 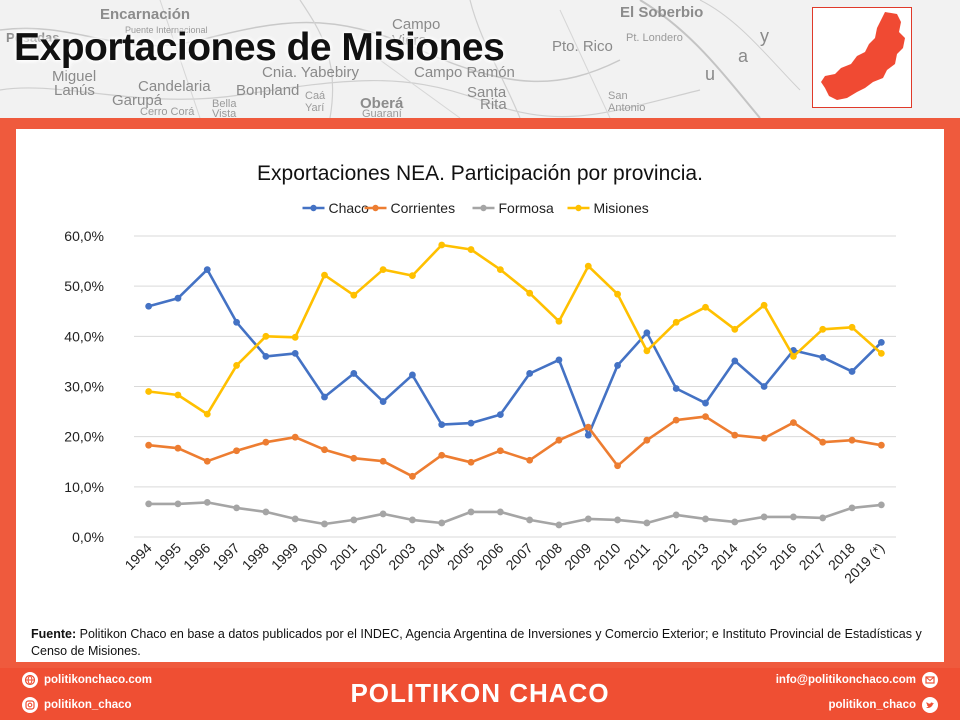 What do you see at coordinates (480, 693) in the screenshot?
I see `brand-name: POLITIKON CHACO` at bounding box center [480, 693].